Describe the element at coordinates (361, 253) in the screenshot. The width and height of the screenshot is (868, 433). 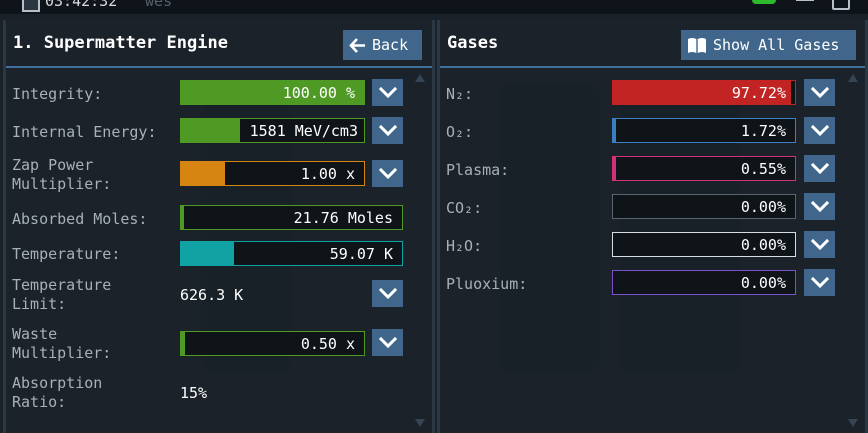
I see `bar-value: 59.07 K` at that location.